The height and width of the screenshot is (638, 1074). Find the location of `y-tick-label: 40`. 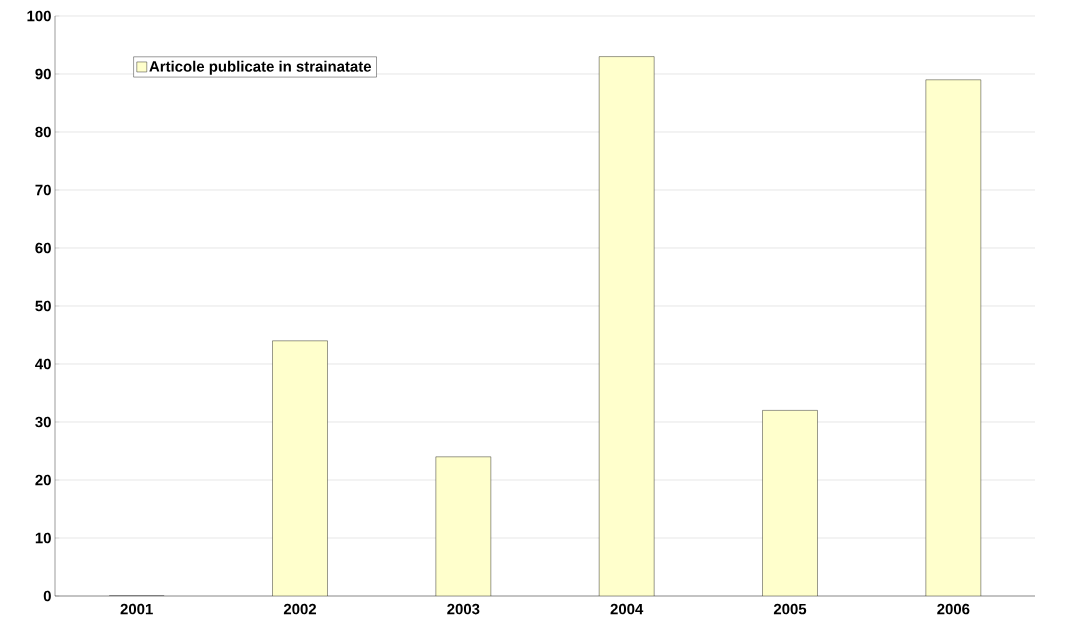

y-tick-label: 40 is located at coordinates (43, 364).